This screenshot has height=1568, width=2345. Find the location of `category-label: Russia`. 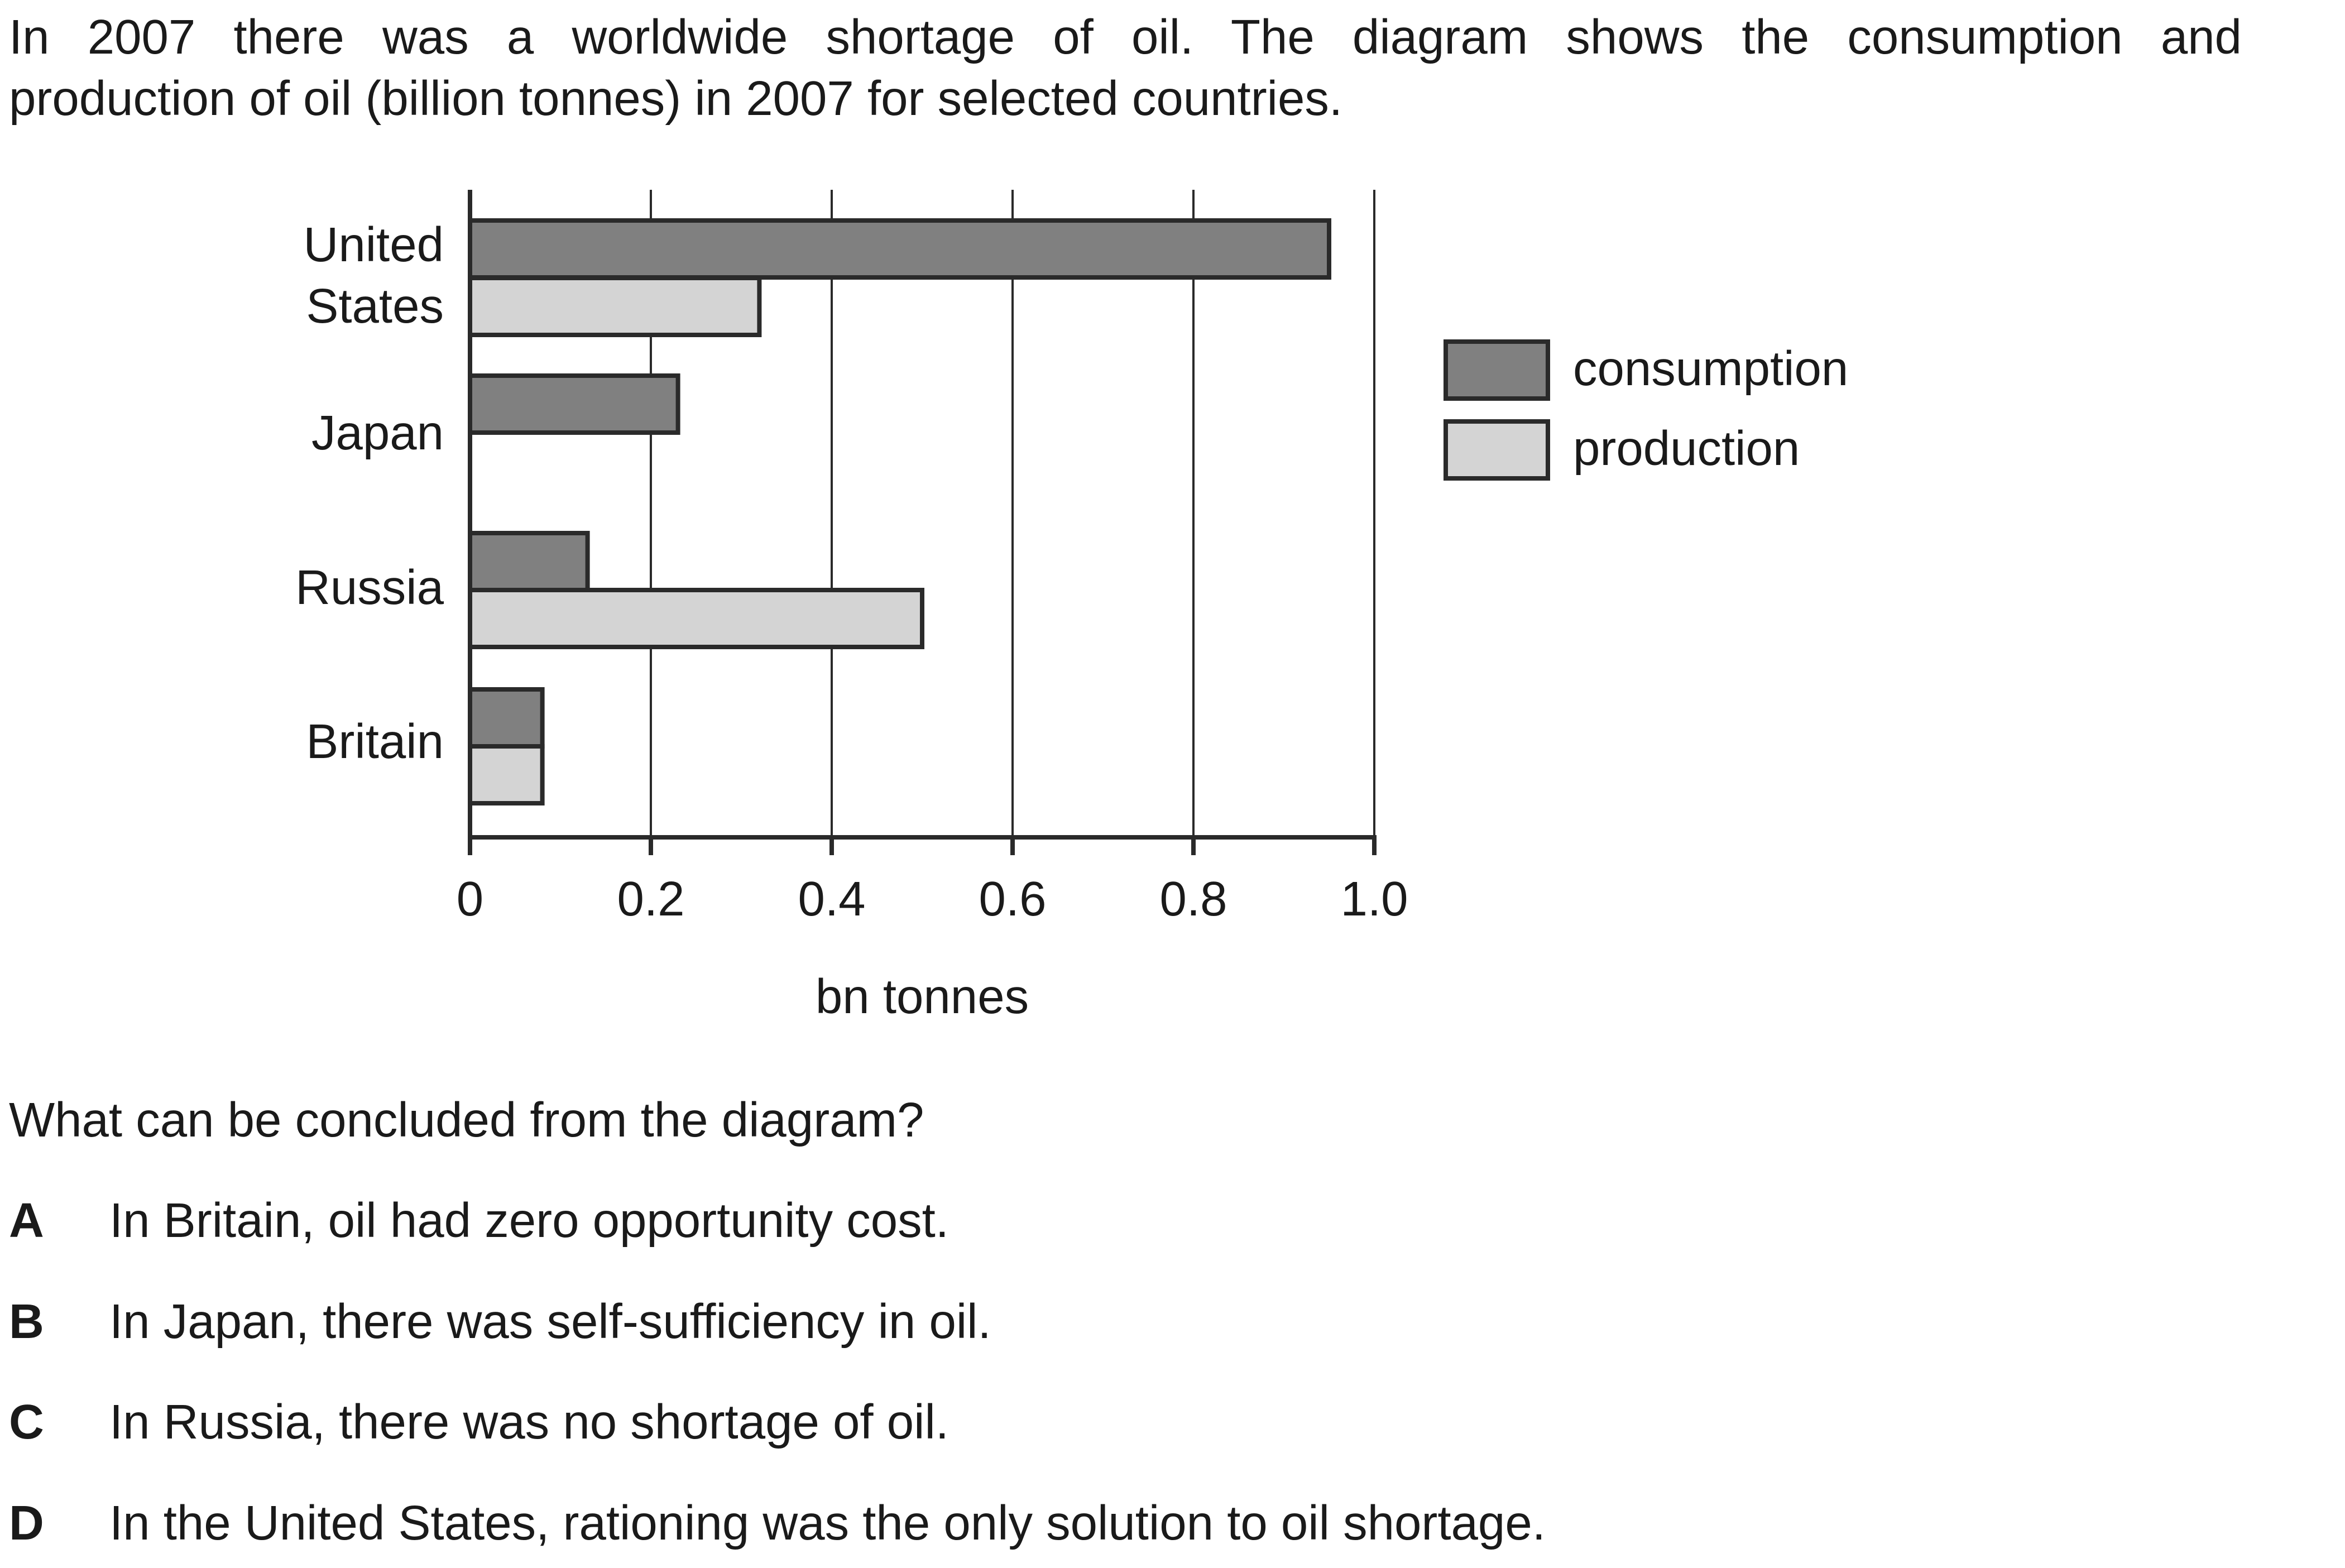

category-label: Russia is located at coordinates (370, 587).